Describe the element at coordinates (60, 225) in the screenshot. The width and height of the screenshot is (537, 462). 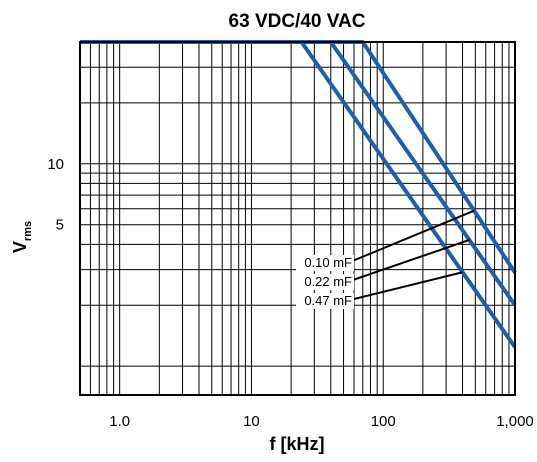
I see `y-tick-label: 5` at that location.